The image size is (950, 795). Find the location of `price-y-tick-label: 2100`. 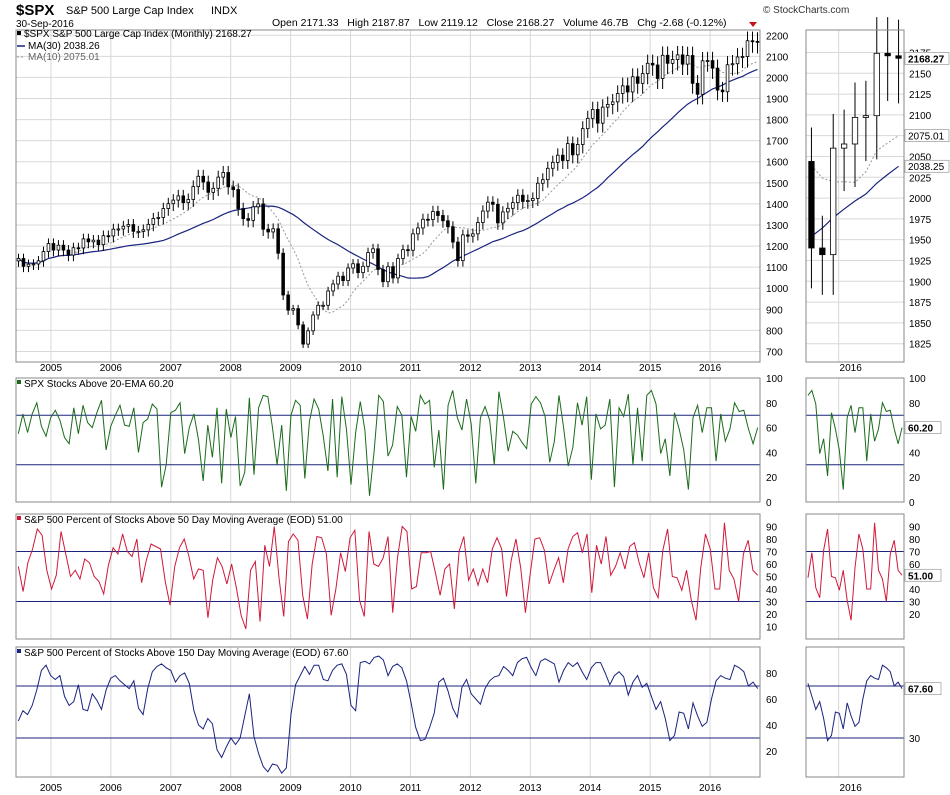

price-y-tick-label: 2100 is located at coordinates (777, 57).